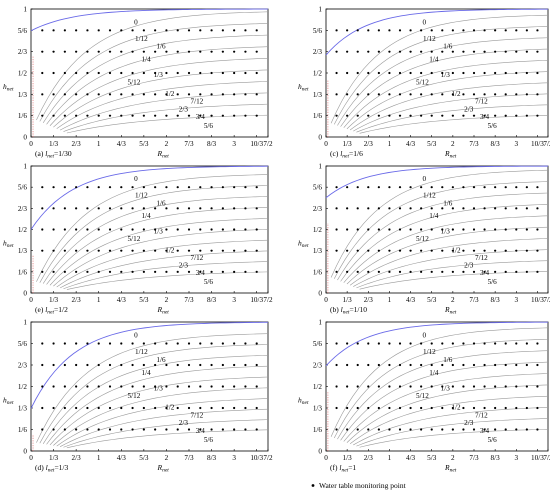 This screenshot has width=550, height=492. I want to click on y-tick-label: 2/3, so click(318, 209).